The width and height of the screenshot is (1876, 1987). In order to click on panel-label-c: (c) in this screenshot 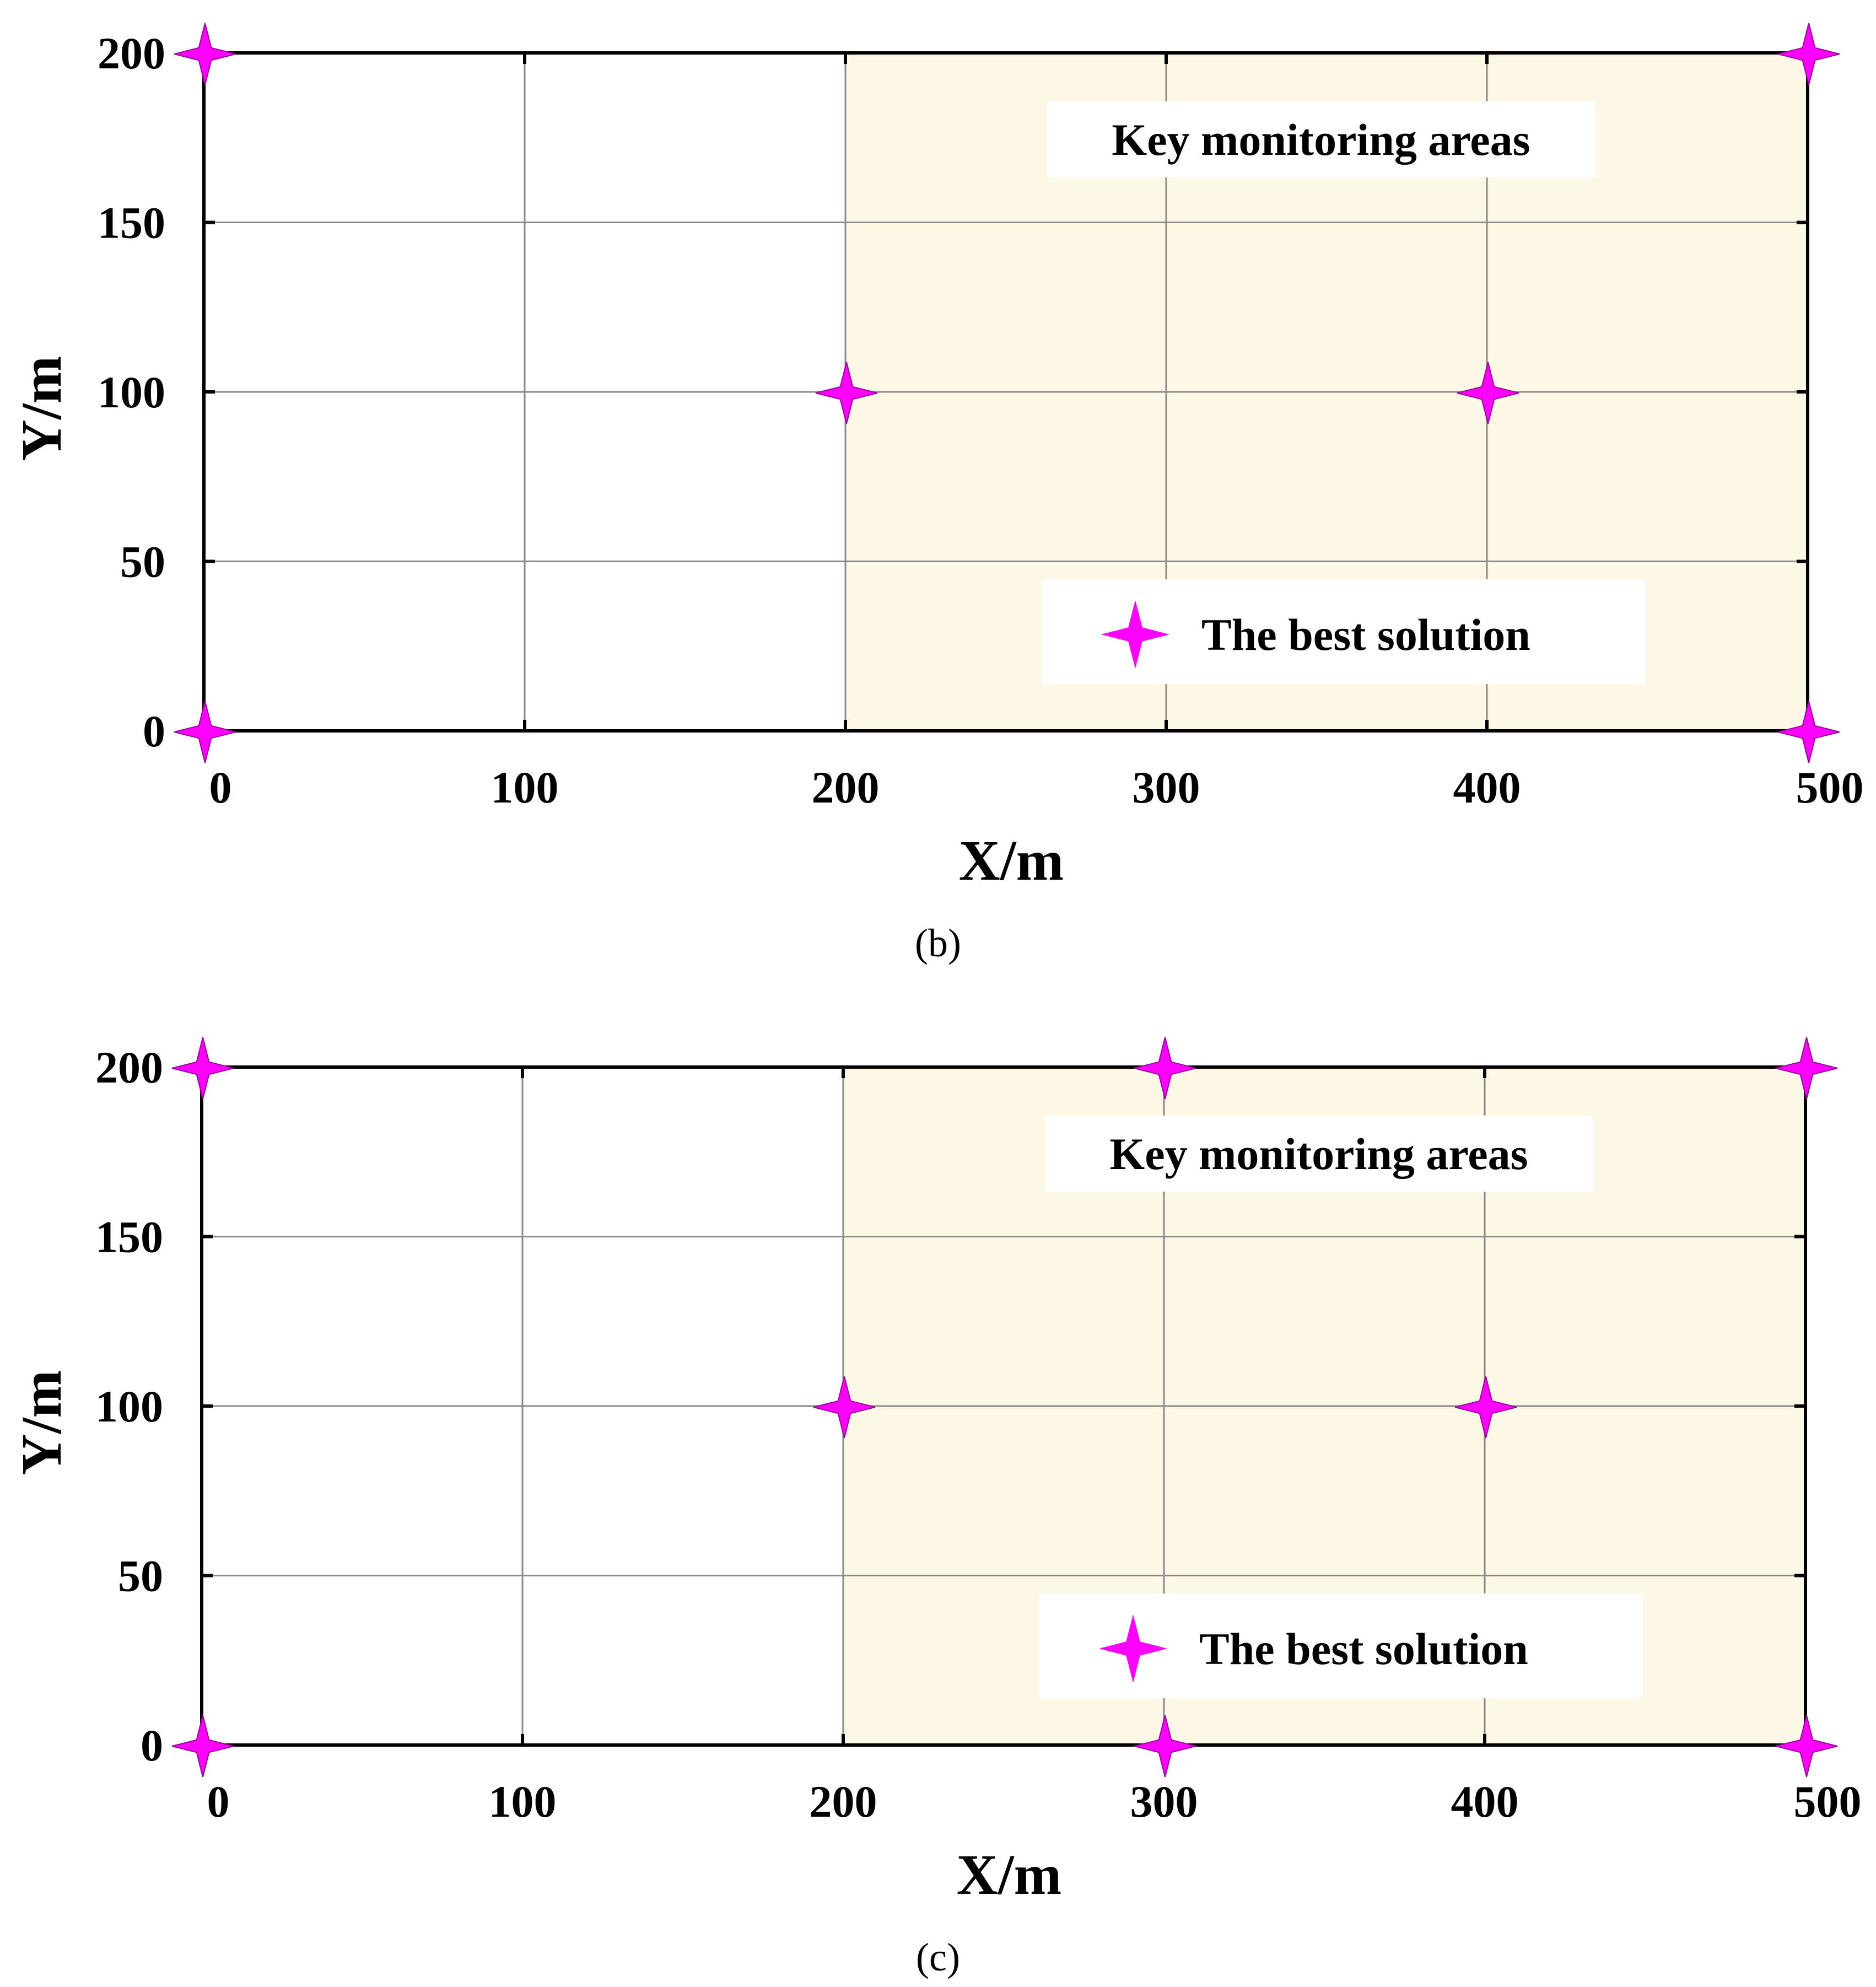, I will do `click(938, 1957)`.